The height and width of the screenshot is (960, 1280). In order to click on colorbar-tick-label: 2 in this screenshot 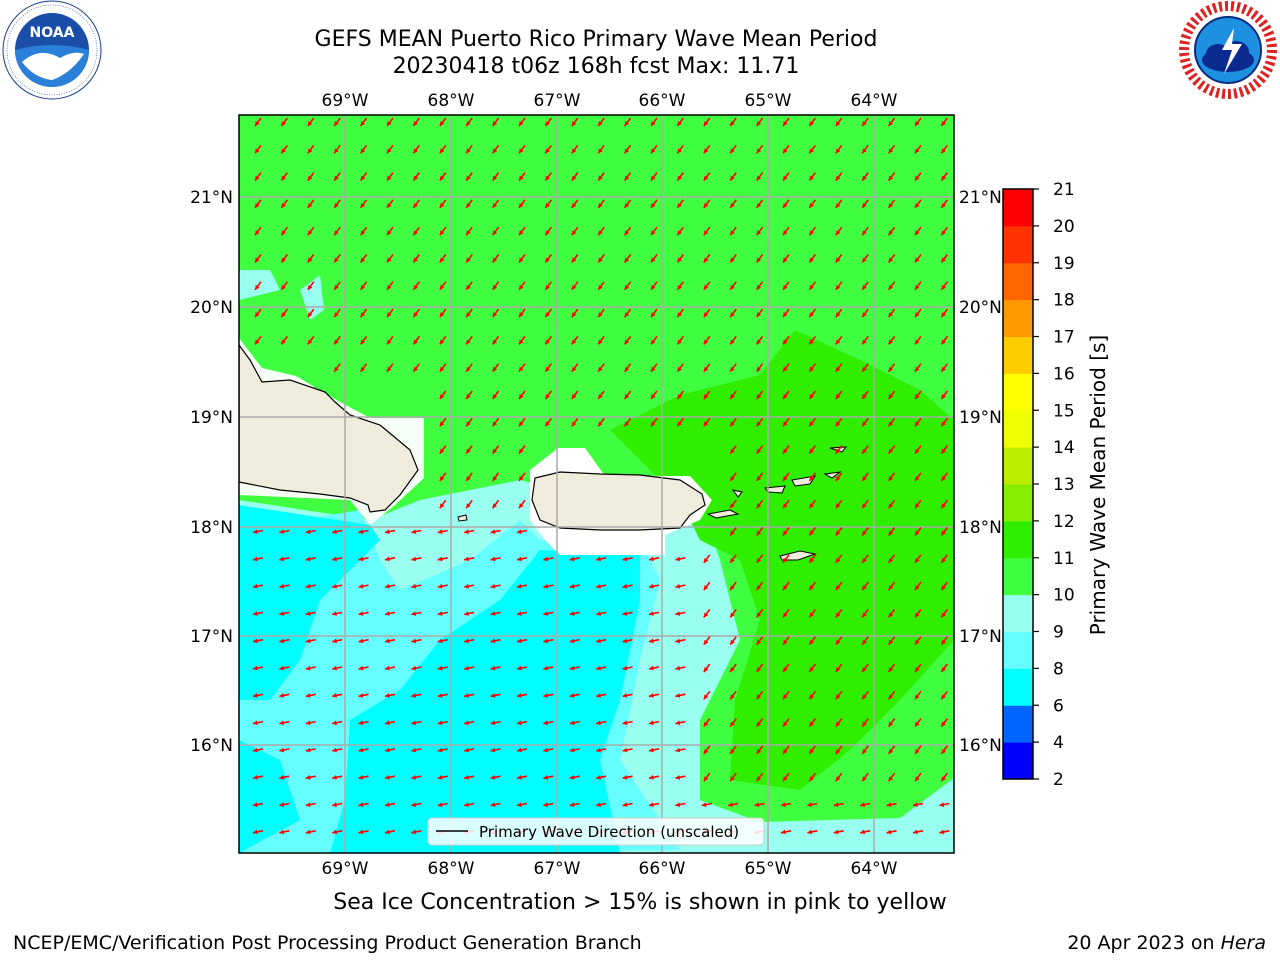, I will do `click(1058, 780)`.